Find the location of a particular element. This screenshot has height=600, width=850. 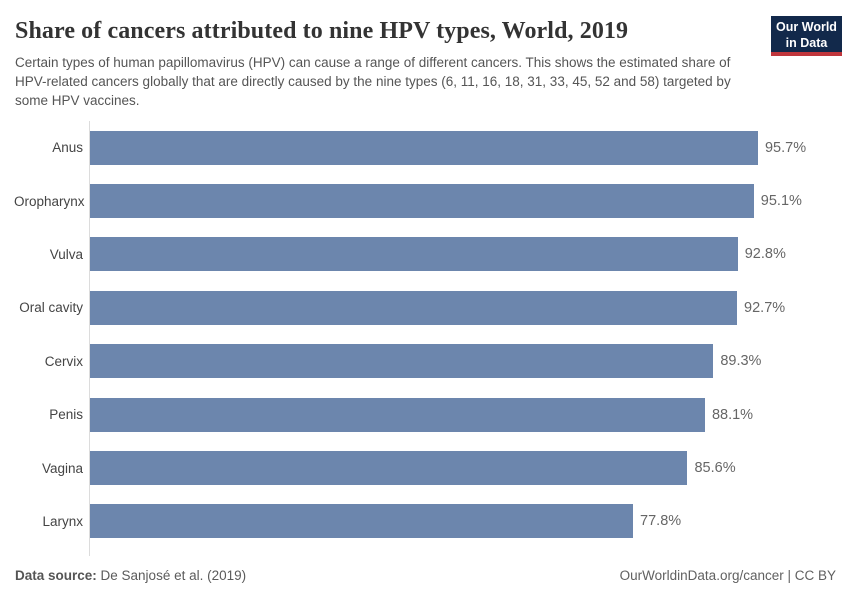

bar-track: 85.6% is located at coordinates (439, 468).